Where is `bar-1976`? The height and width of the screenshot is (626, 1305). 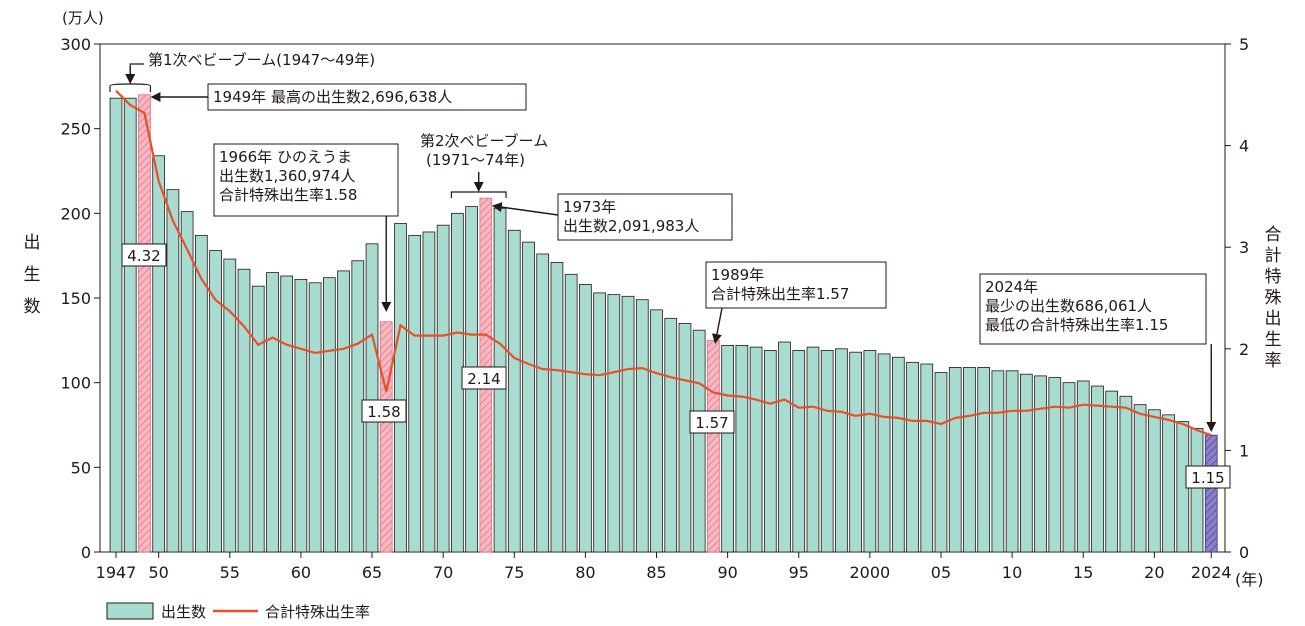
bar-1976 is located at coordinates (528, 397).